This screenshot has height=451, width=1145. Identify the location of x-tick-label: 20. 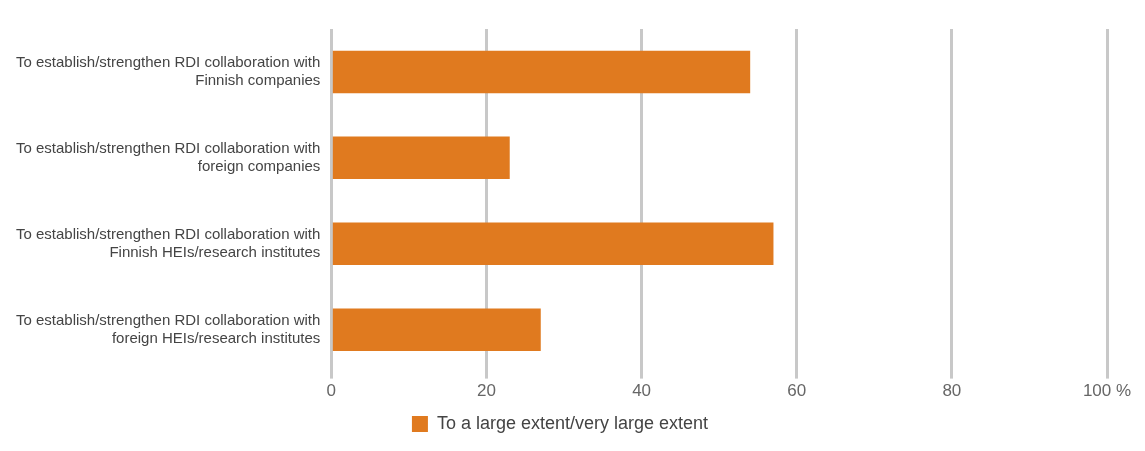
(486, 391).